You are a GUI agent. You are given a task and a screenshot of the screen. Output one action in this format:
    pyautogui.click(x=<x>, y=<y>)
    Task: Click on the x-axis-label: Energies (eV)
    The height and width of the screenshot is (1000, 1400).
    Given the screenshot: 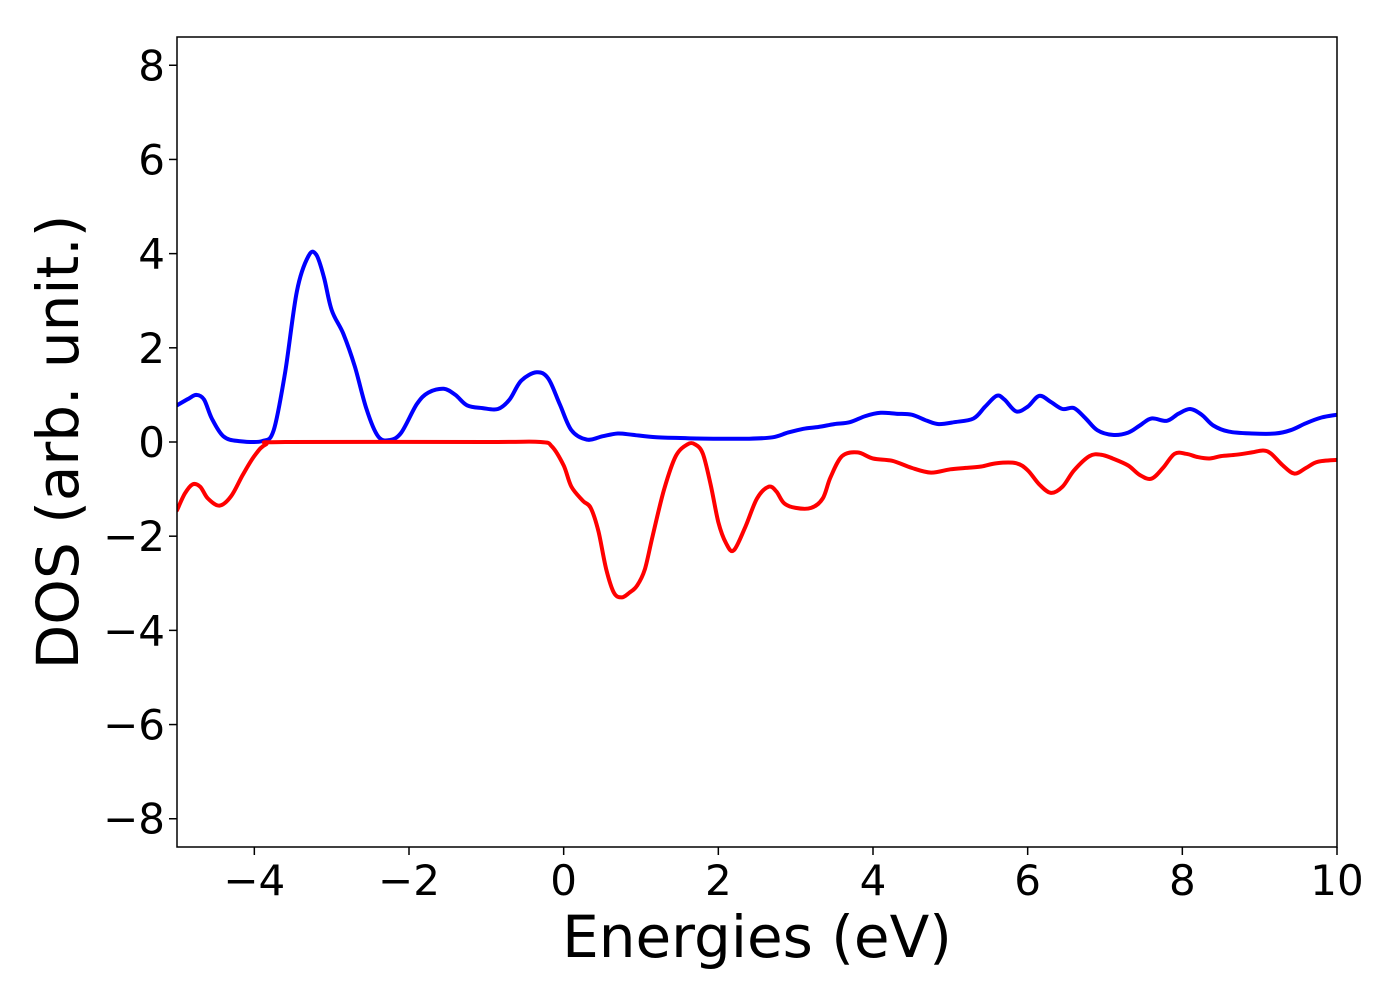 What is the action you would take?
    pyautogui.click(x=757, y=937)
    